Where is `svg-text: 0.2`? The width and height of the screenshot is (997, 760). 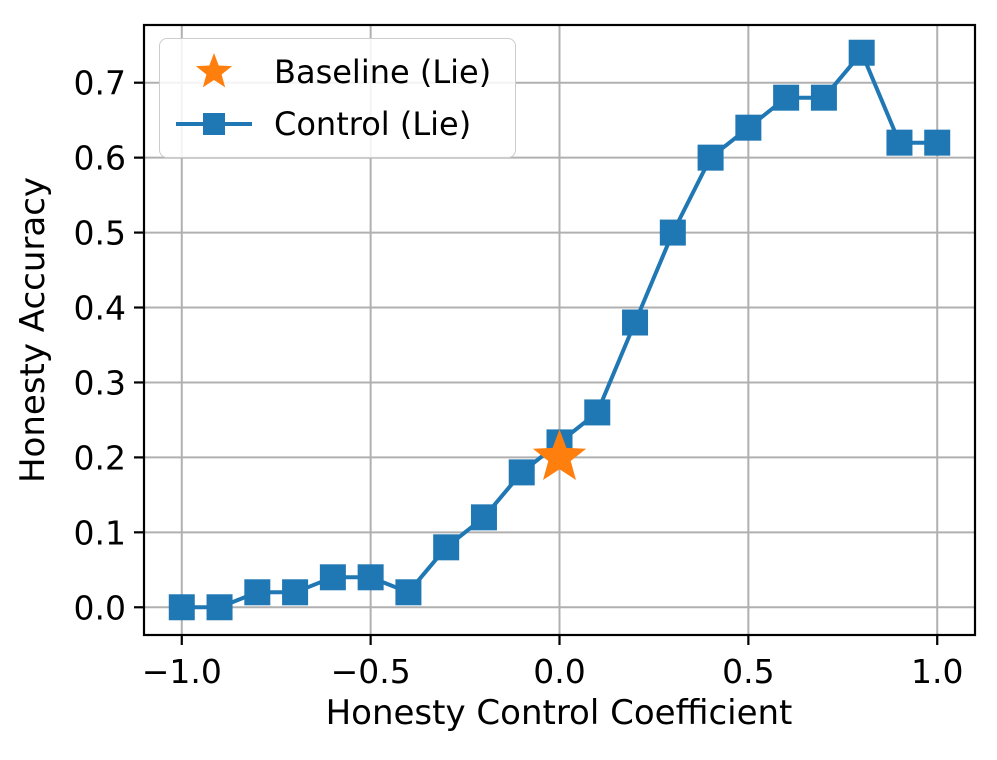 svg-text: 0.2 is located at coordinates (100, 457).